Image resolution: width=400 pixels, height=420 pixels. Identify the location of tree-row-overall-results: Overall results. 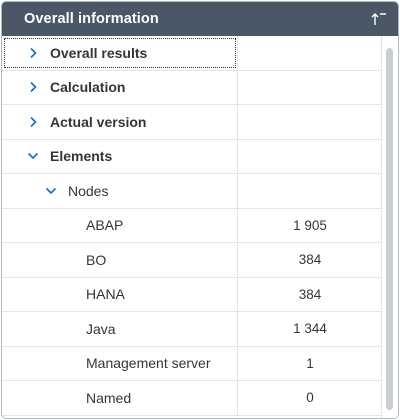
(192, 53).